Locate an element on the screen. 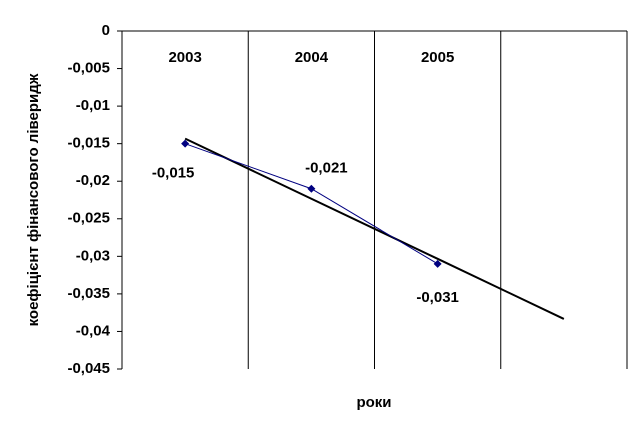  data-label: -0,021 is located at coordinates (326, 168).